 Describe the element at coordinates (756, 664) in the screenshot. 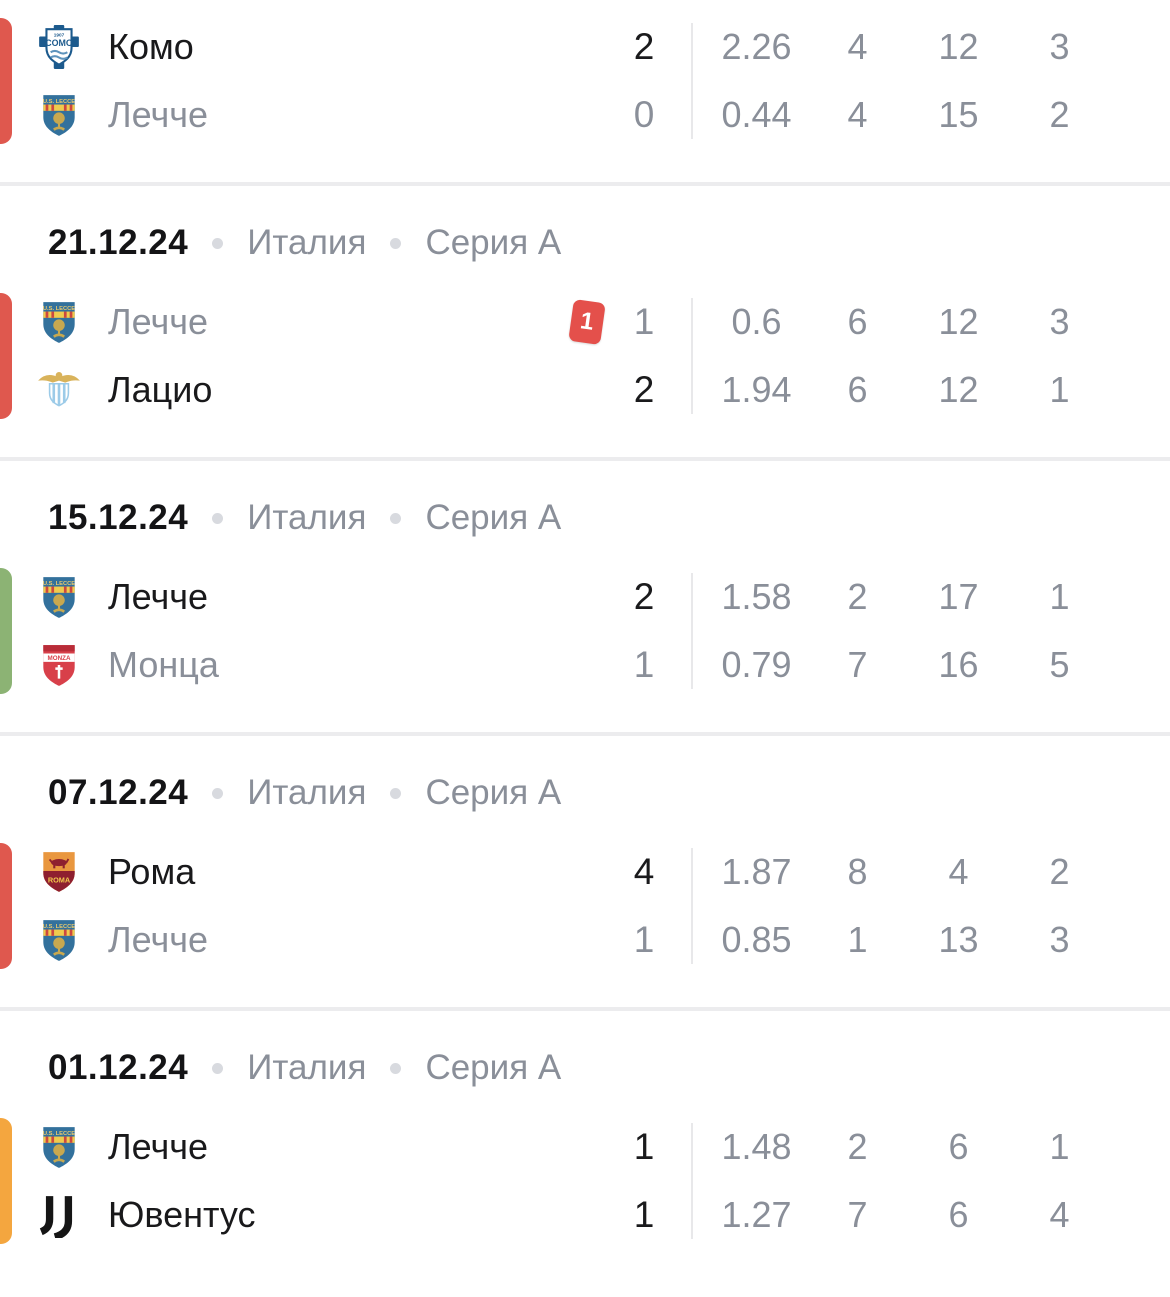

I see `stat-value: 0.79` at that location.